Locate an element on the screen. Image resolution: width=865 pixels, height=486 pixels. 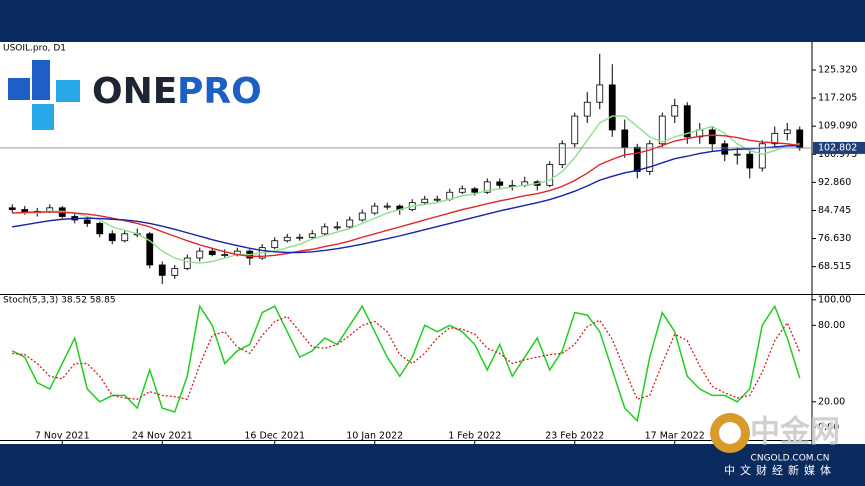
watermark: 中金网 CNGOLD.COM.CN 中文财经新媒体 is located at coordinates (775, 445).